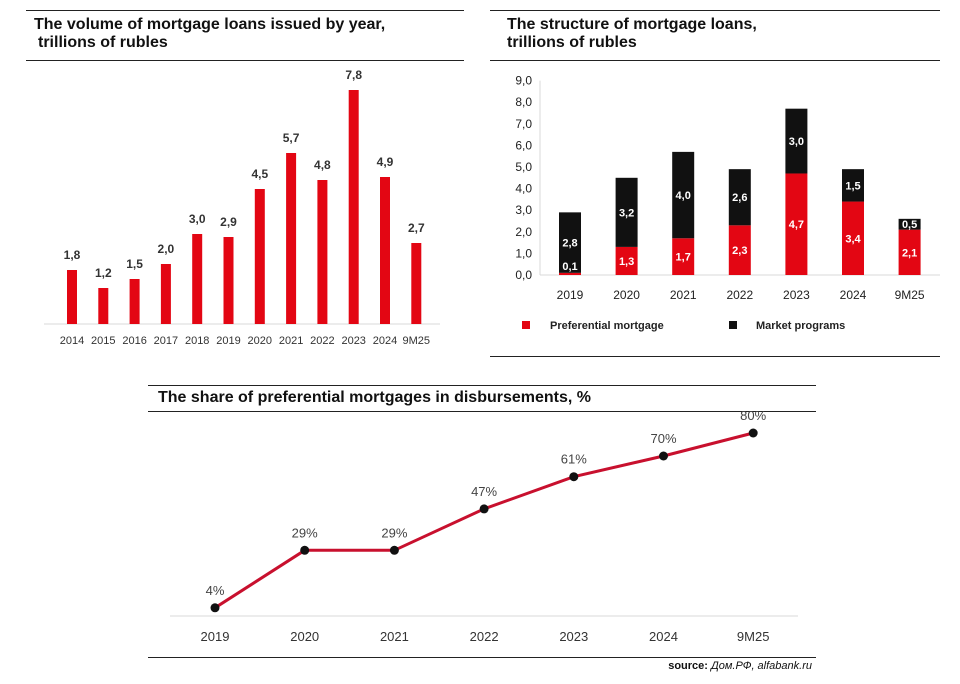 The image size is (960, 684). What do you see at coordinates (72, 255) in the screenshot?
I see `chart1-bar-label: 1,8` at bounding box center [72, 255].